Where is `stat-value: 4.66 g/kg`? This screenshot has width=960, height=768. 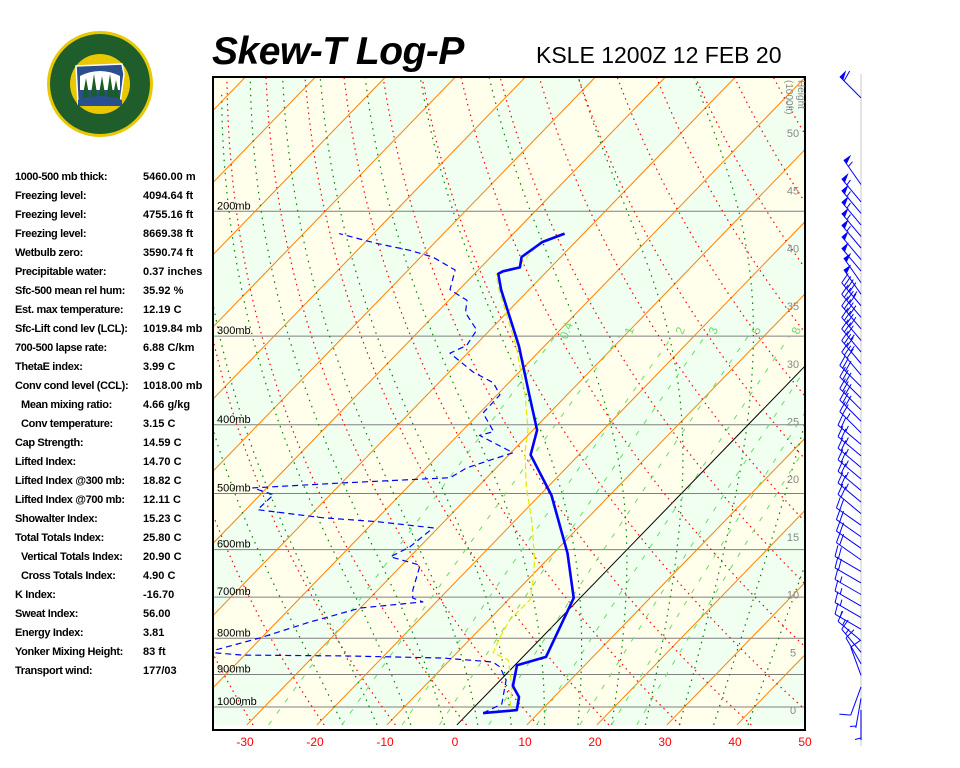 stat-value: 4.66 g/kg is located at coordinates (167, 405).